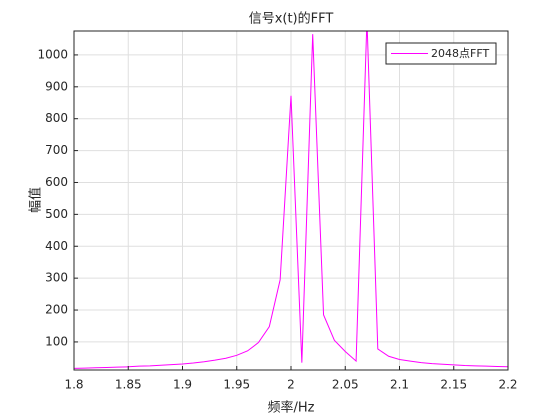 Image resolution: width=560 pixels, height=420 pixels. What do you see at coordinates (453, 385) in the screenshot?
I see `x-tick-label: 2.15` at bounding box center [453, 385].